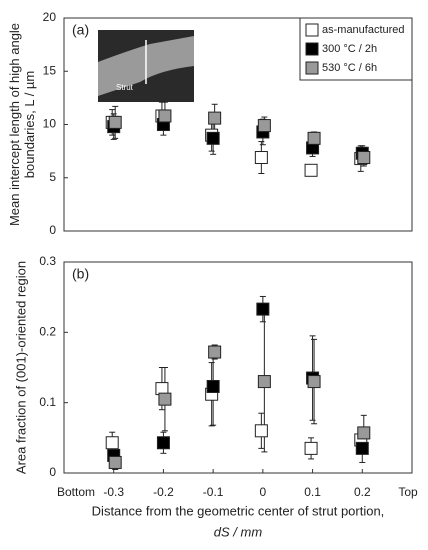 The image size is (428, 550). What do you see at coordinates (50, 17) in the screenshot?
I see `y-tick-label: 20` at bounding box center [50, 17].